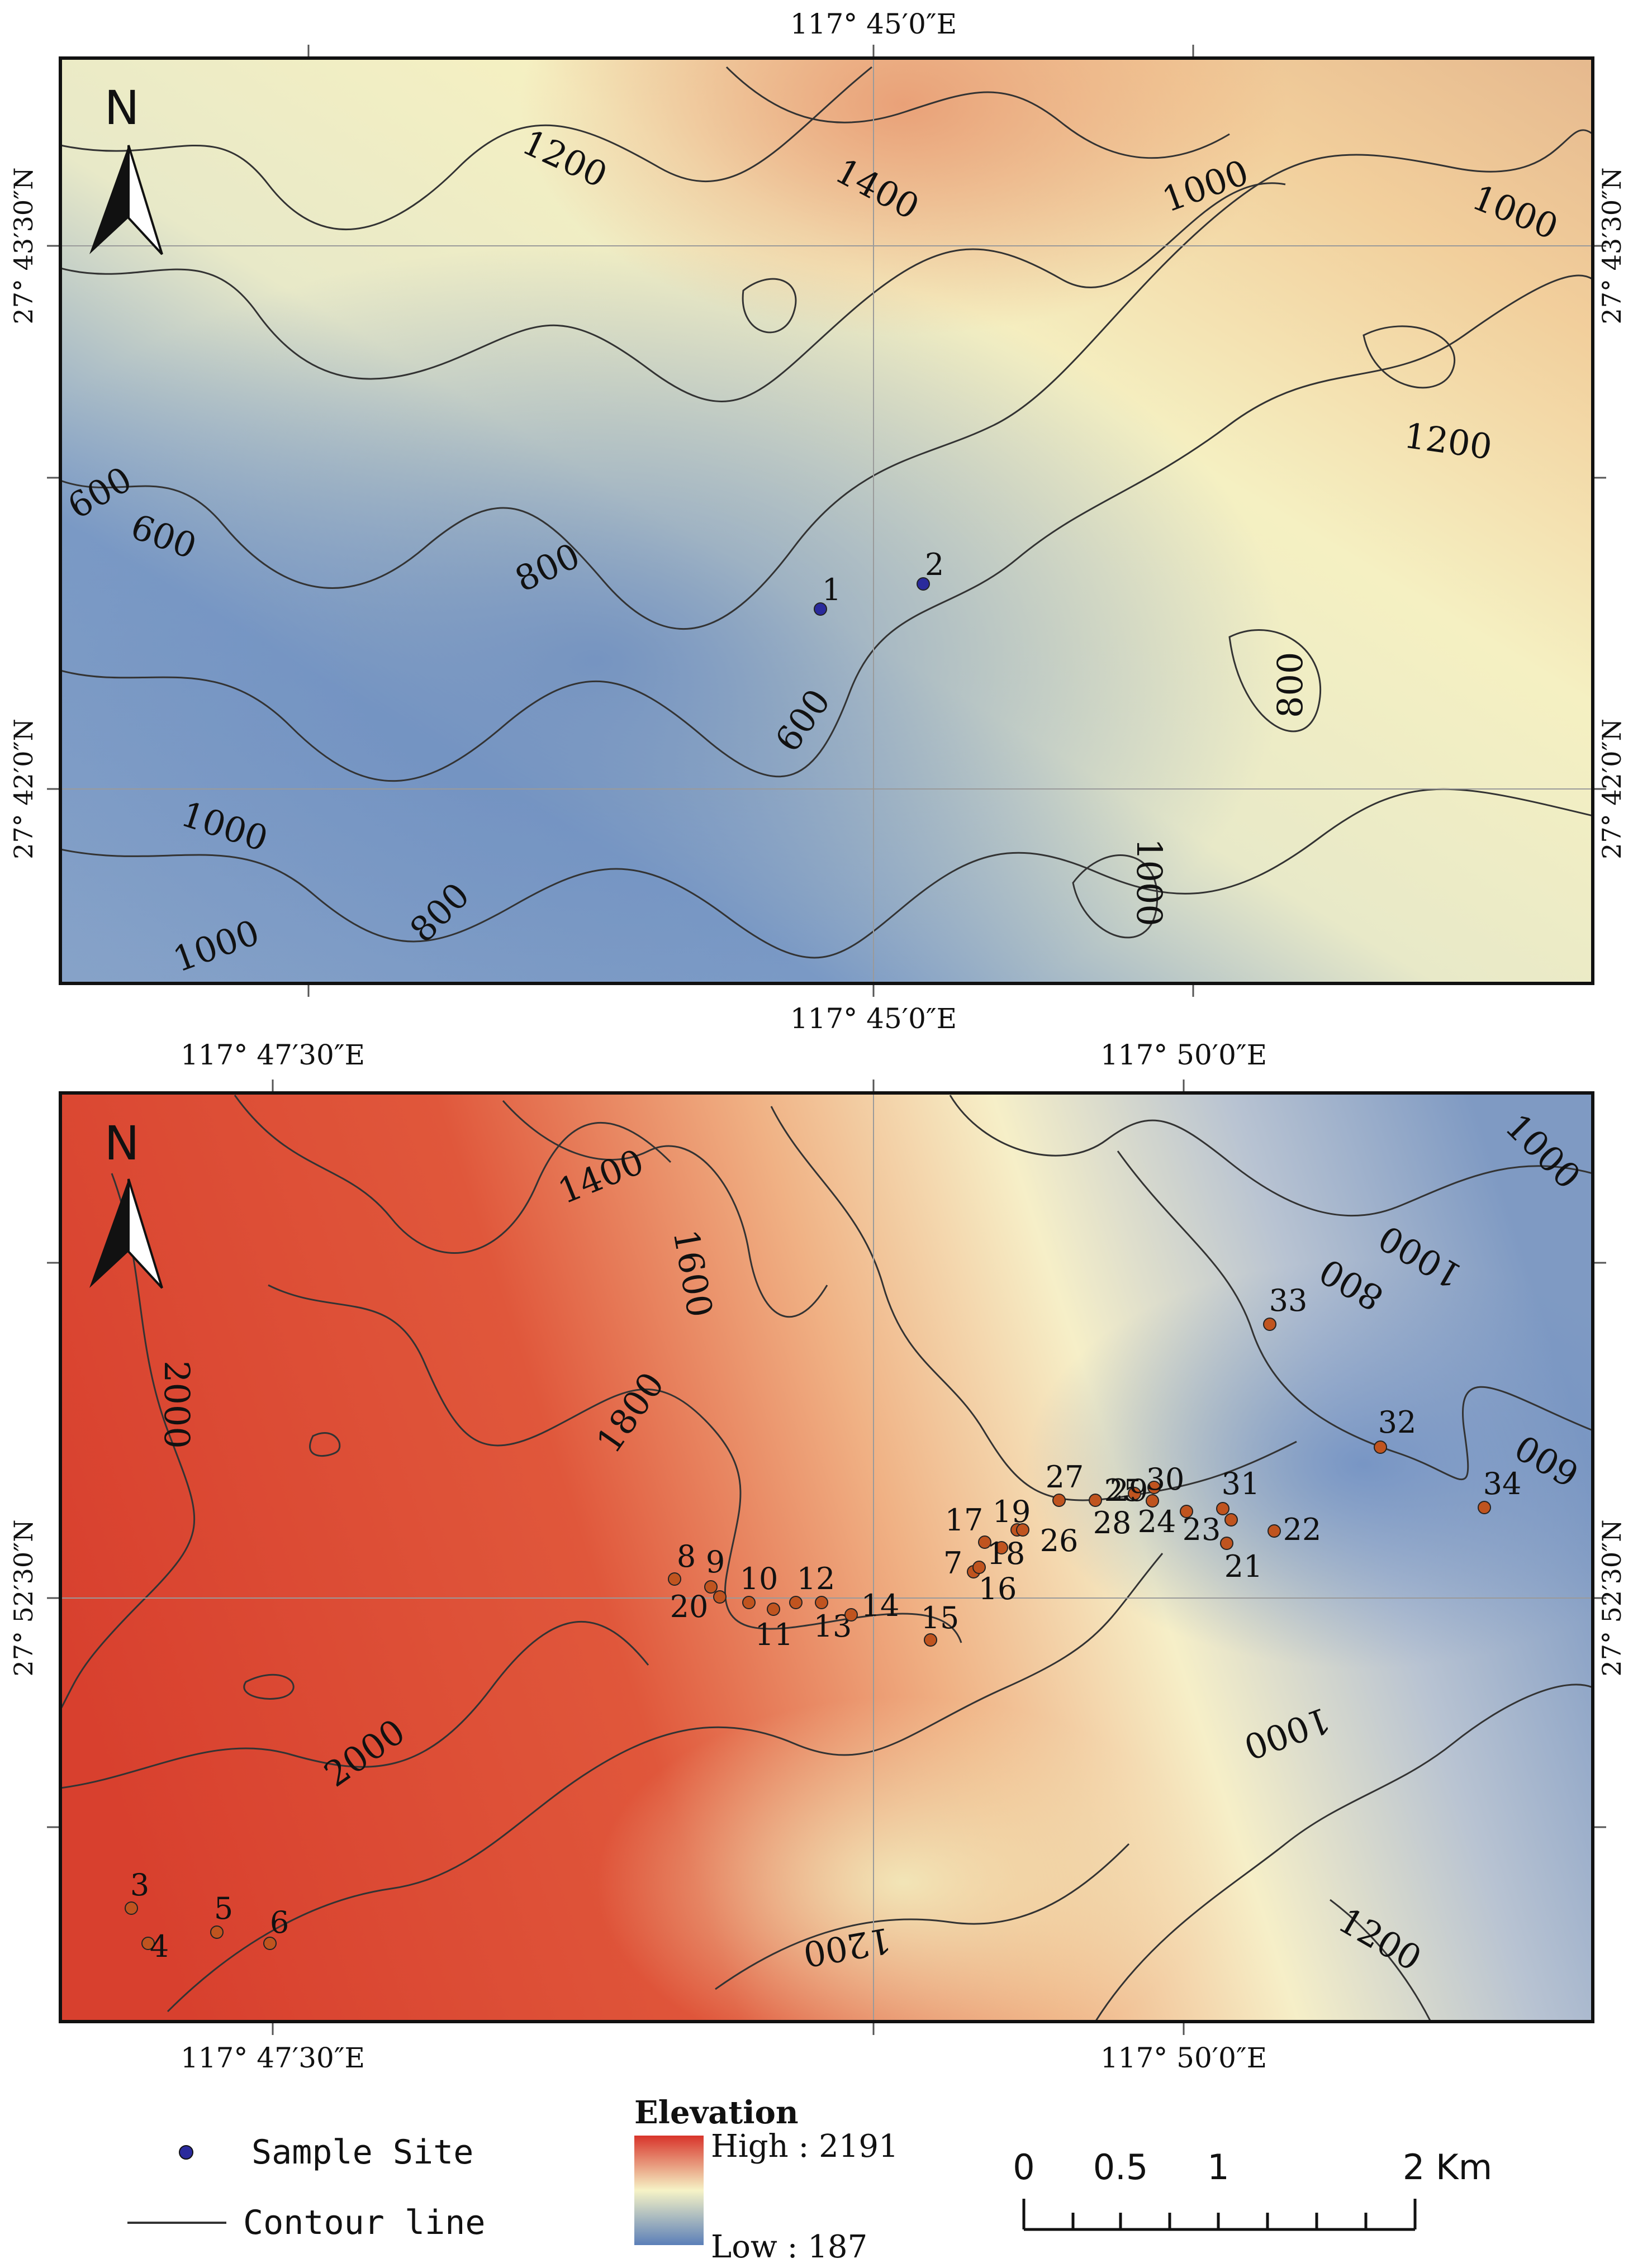 The height and width of the screenshot is (2268, 1652). I want to click on top-lon-label-1: 117° 47′30″E, so click(273, 1055).